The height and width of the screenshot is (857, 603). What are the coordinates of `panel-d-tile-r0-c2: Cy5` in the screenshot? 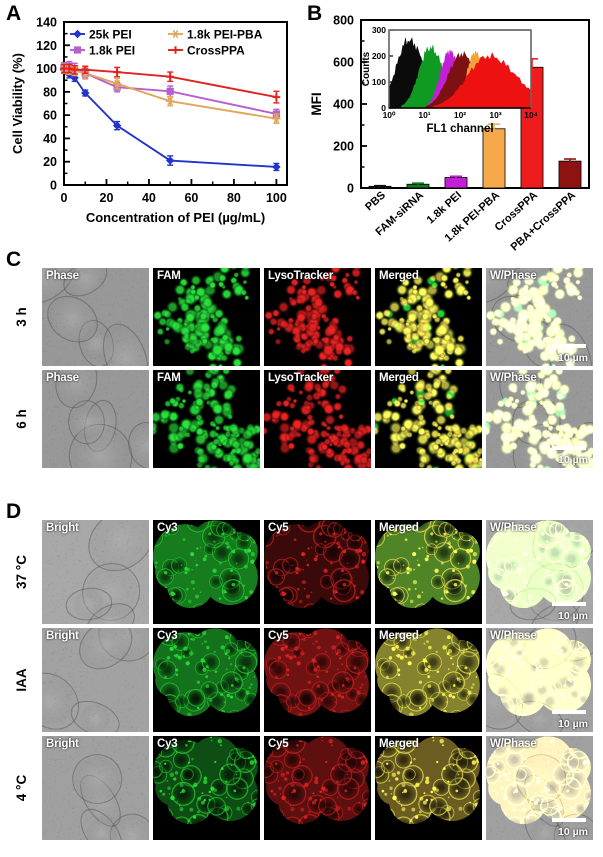 It's located at (317, 572).